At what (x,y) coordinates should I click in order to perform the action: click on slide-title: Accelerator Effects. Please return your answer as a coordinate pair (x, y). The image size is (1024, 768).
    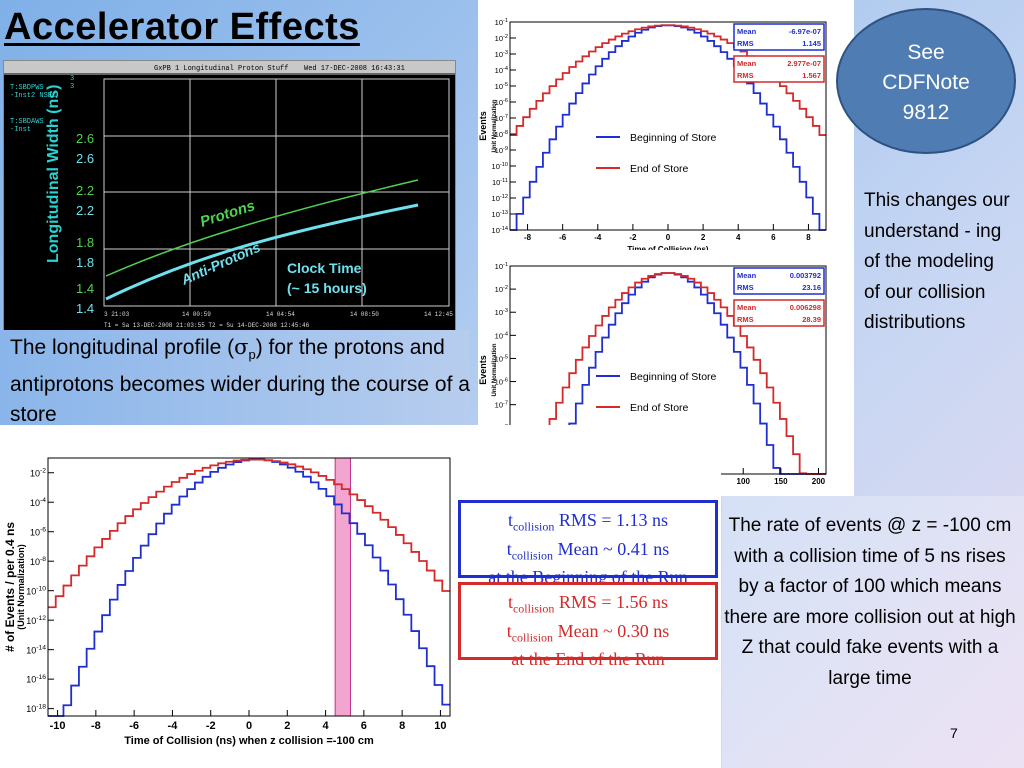
    Looking at the image, I should click on (182, 27).